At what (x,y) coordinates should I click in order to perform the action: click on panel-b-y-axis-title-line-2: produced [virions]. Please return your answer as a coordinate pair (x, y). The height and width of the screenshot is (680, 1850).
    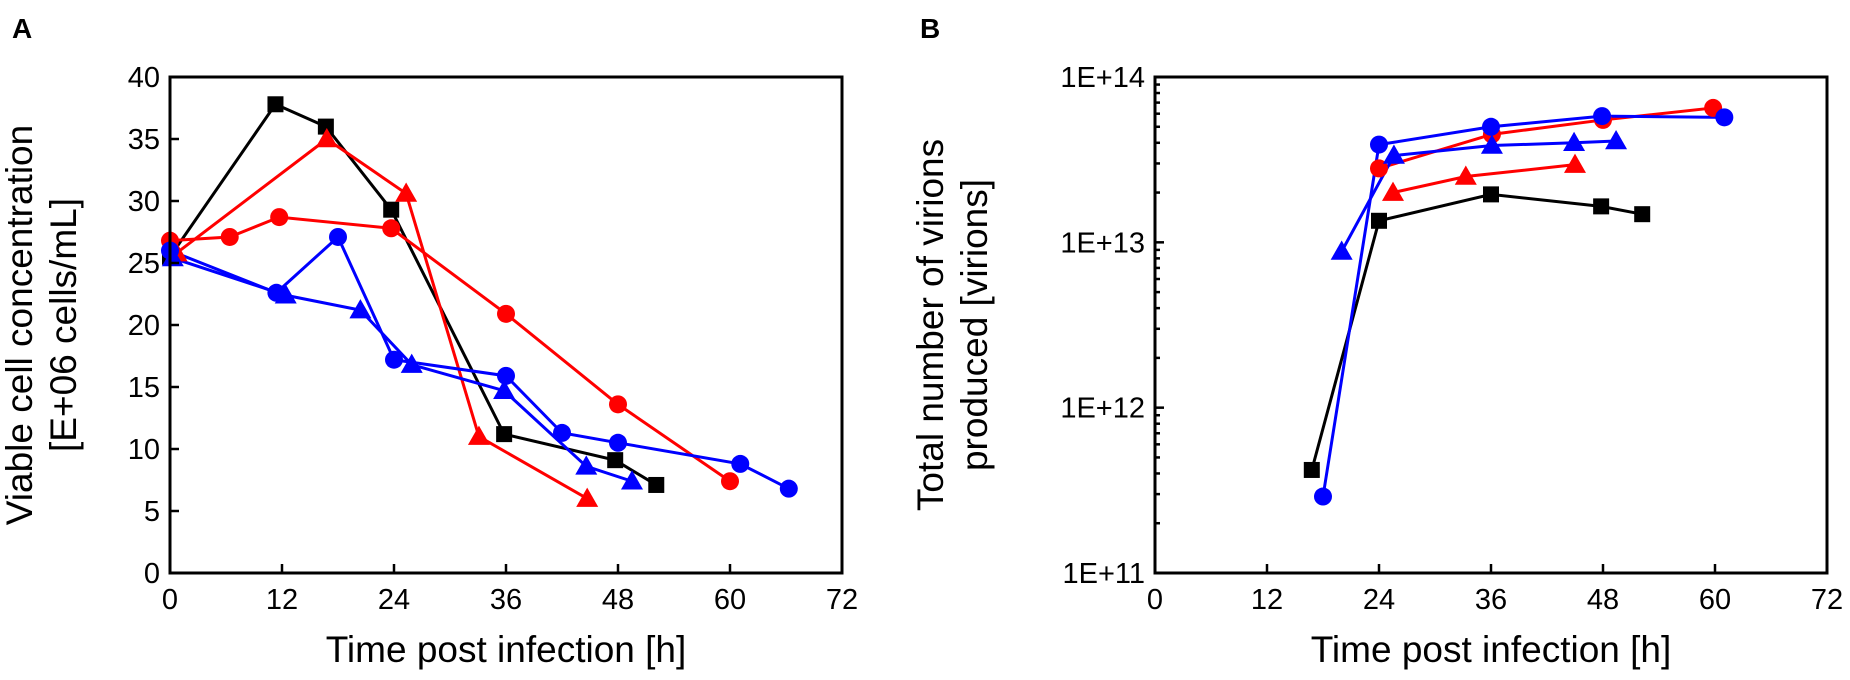
    Looking at the image, I should click on (974, 325).